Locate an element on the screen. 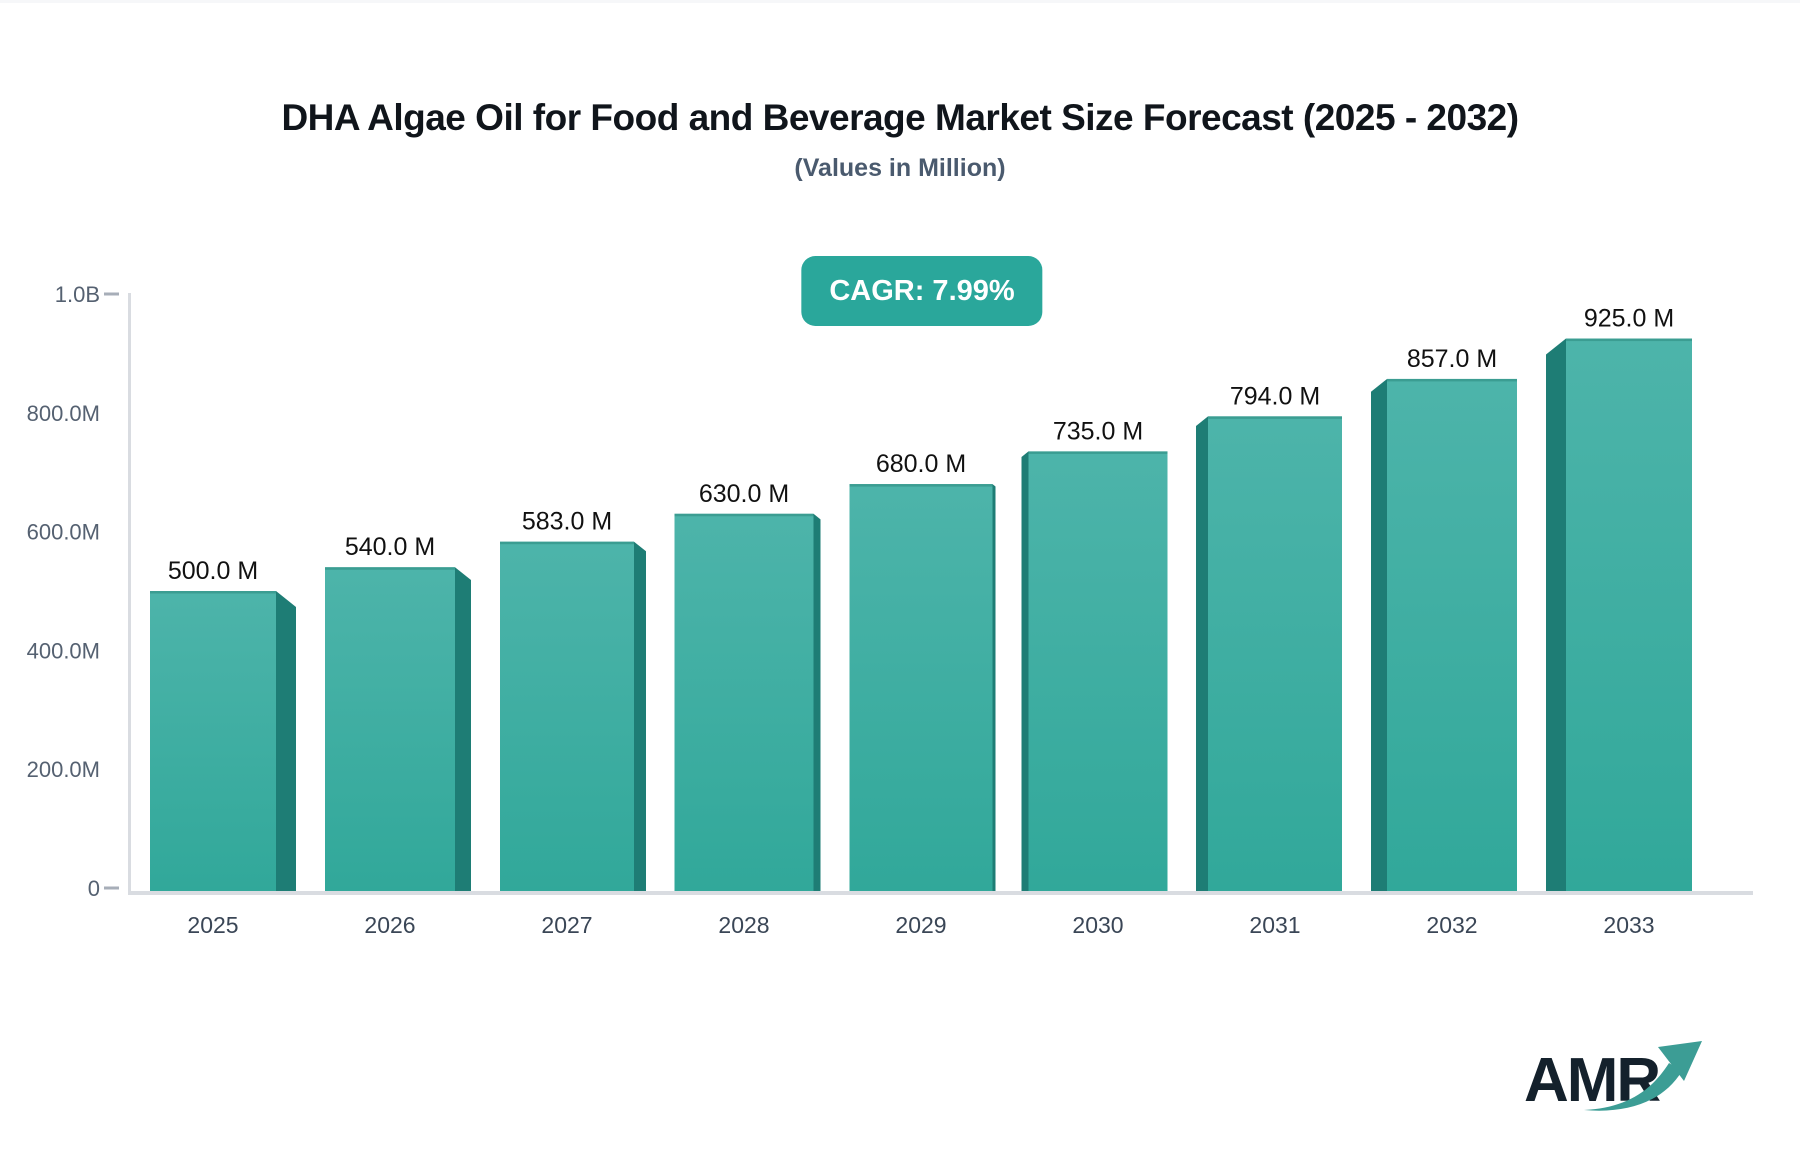  bar-value-label: 857.0 M is located at coordinates (1452, 359).